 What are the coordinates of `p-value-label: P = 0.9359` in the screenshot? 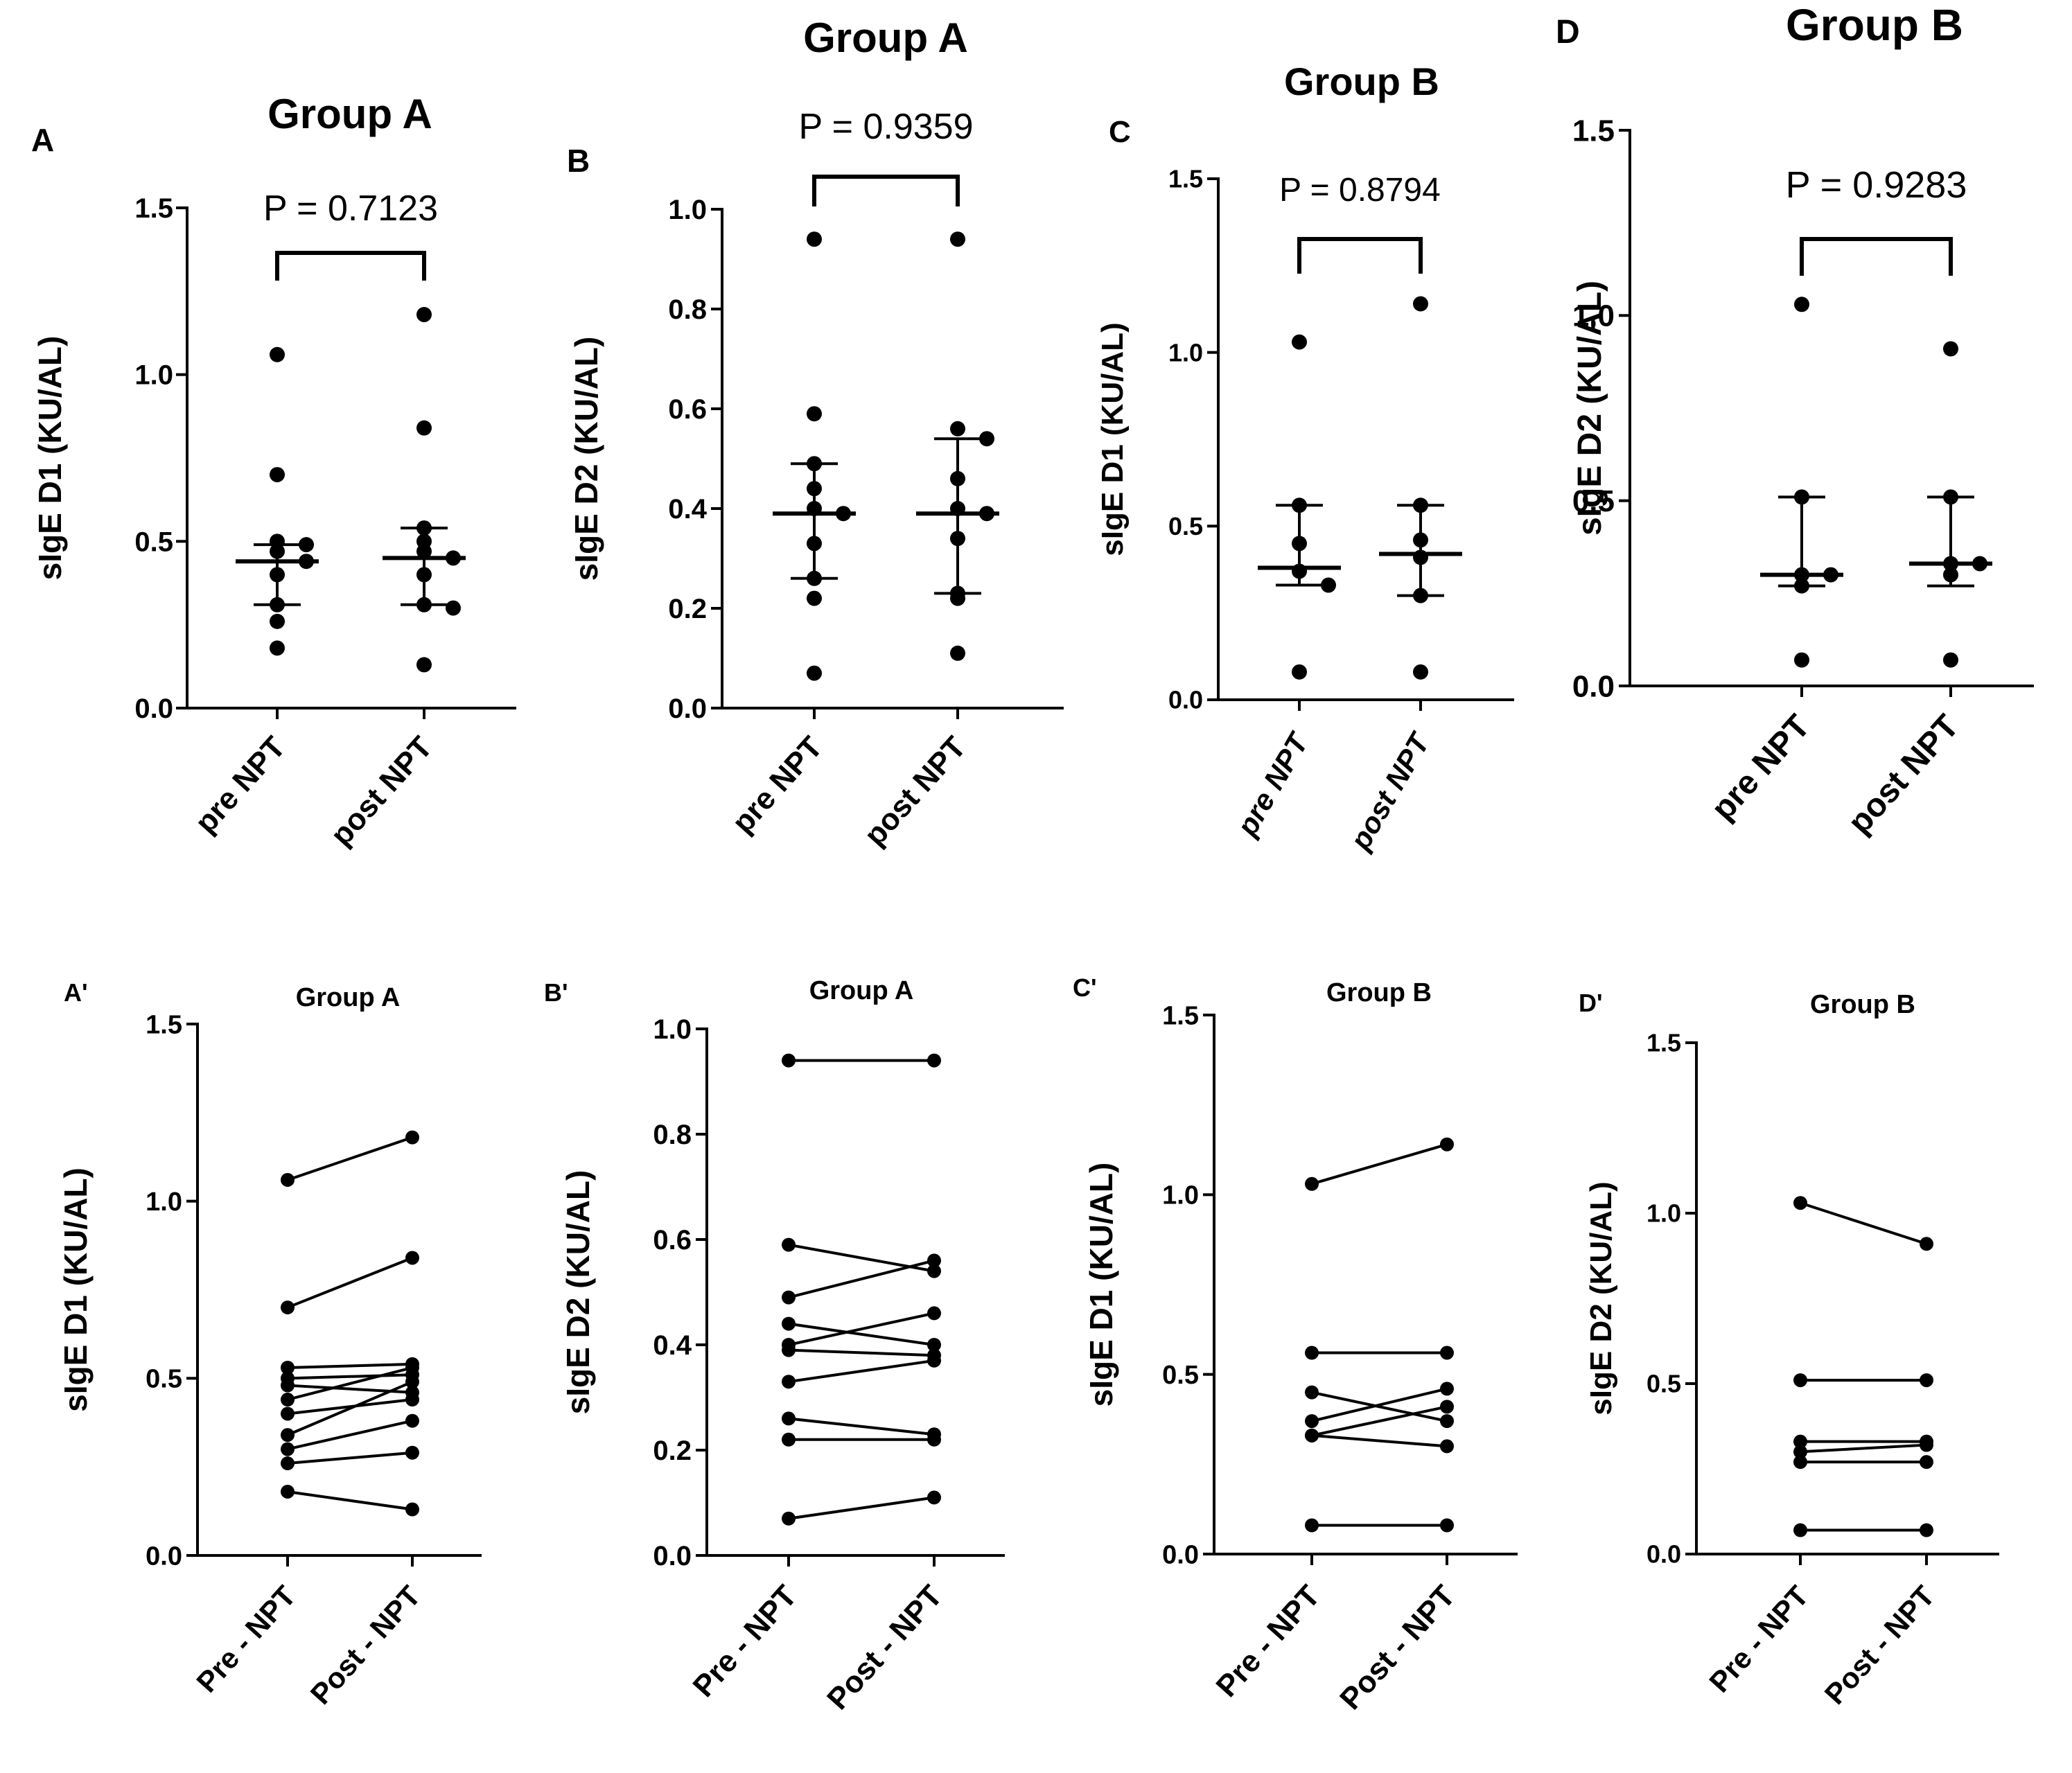 It's located at (886, 127).